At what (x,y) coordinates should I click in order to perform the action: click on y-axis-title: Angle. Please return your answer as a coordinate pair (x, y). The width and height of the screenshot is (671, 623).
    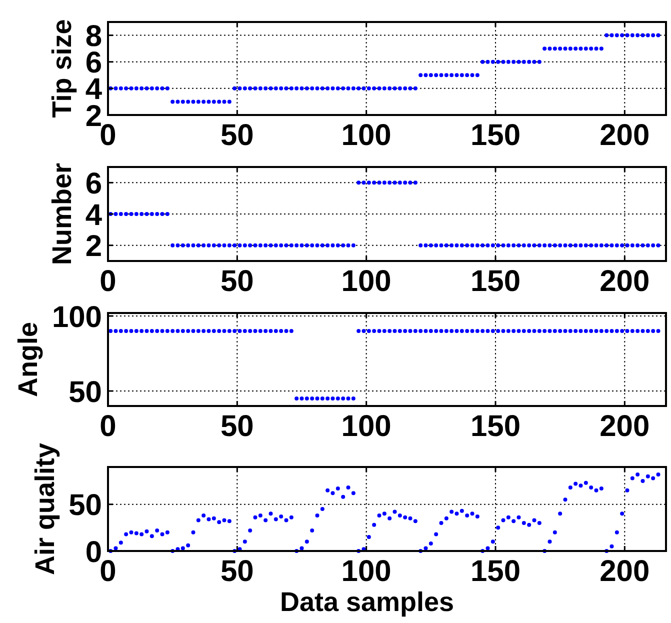
    Looking at the image, I should click on (28, 360).